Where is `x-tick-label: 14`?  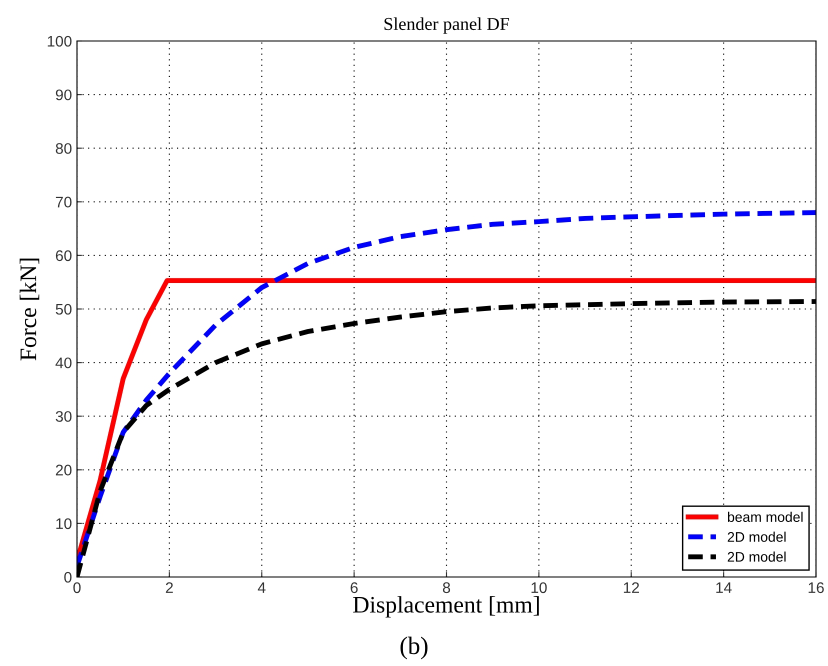
x-tick-label: 14 is located at coordinates (724, 587).